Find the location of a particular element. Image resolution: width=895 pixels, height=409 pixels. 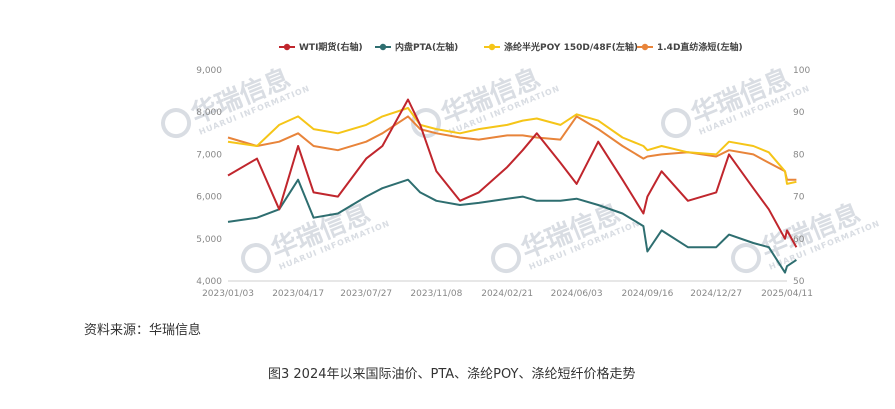

legend-label: WTI期货(右轴) is located at coordinates (331, 47).